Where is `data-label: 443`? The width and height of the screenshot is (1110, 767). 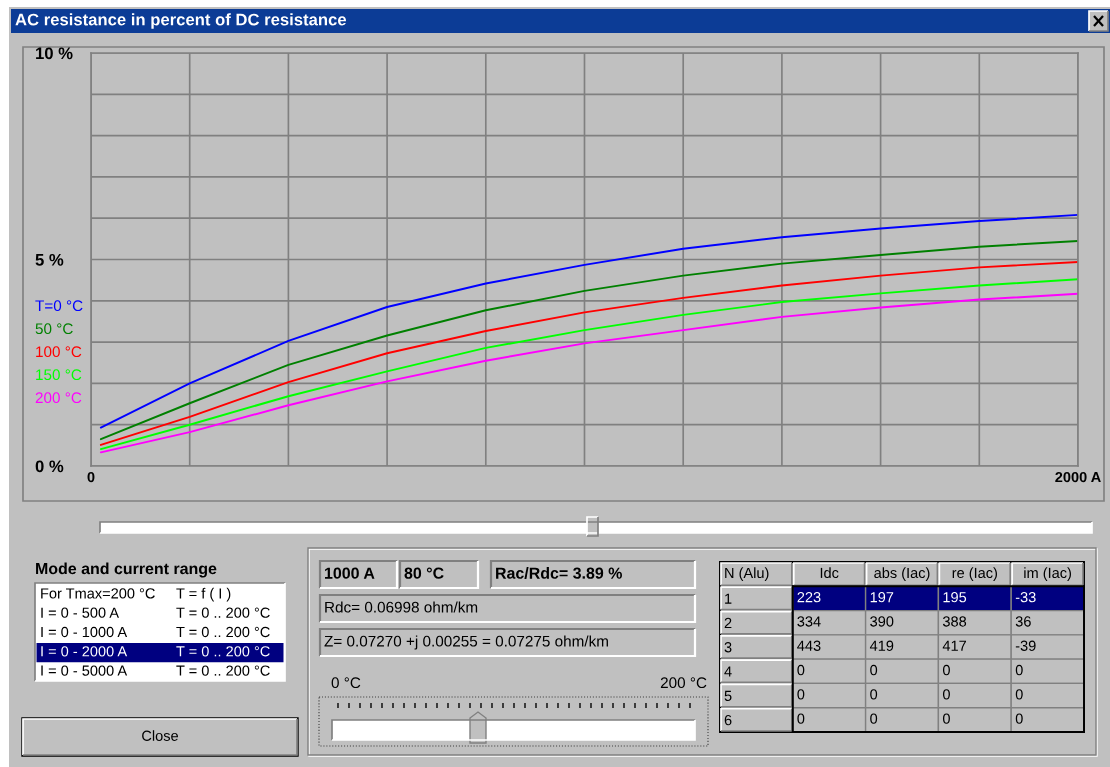 data-label: 443 is located at coordinates (809, 645).